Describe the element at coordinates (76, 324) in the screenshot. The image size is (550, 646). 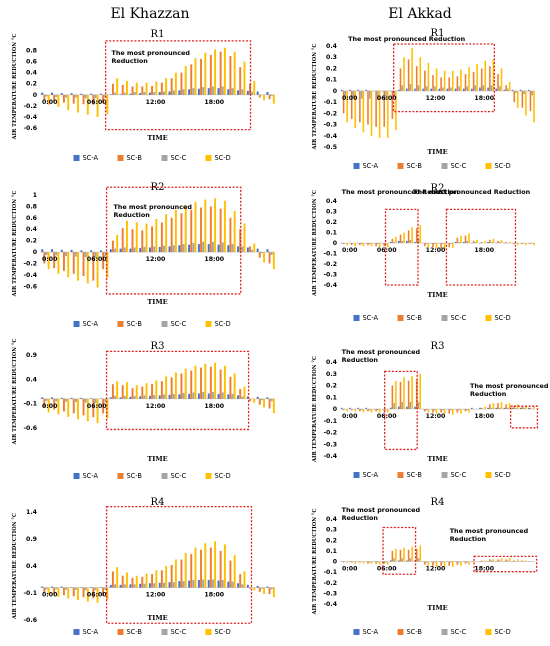
I see `legend-swatch-sc-a` at that location.